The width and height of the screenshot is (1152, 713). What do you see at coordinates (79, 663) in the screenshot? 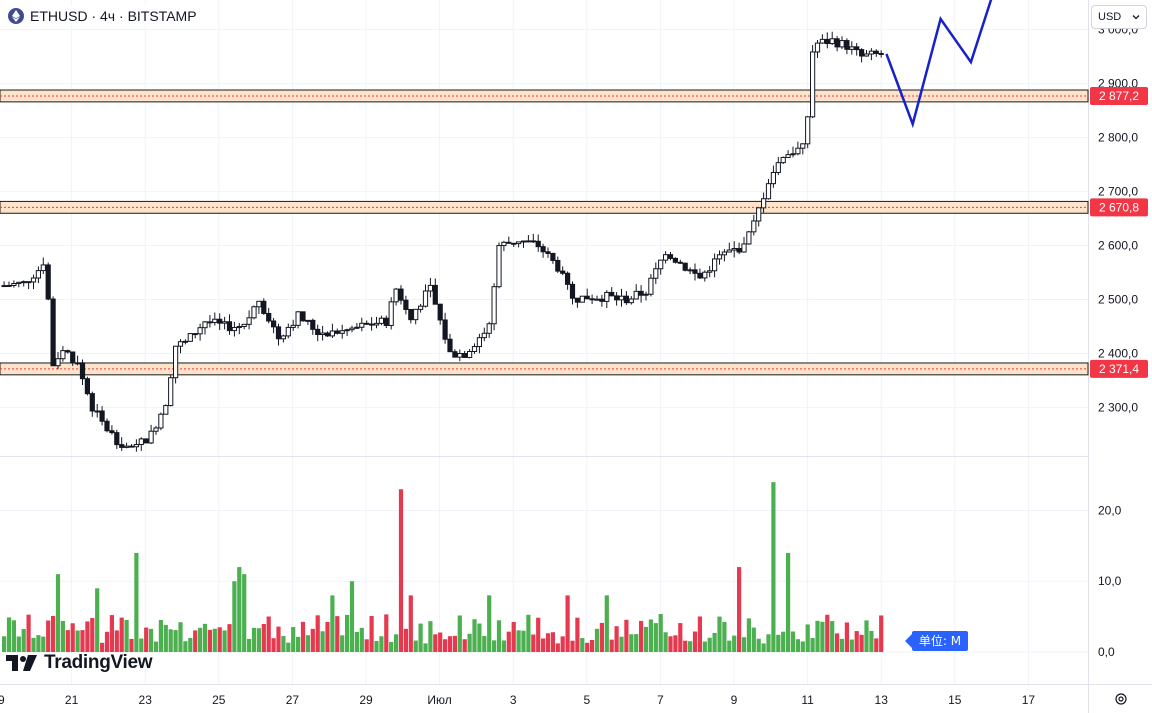
I see `tradingview-brand: TradingView` at bounding box center [79, 663].